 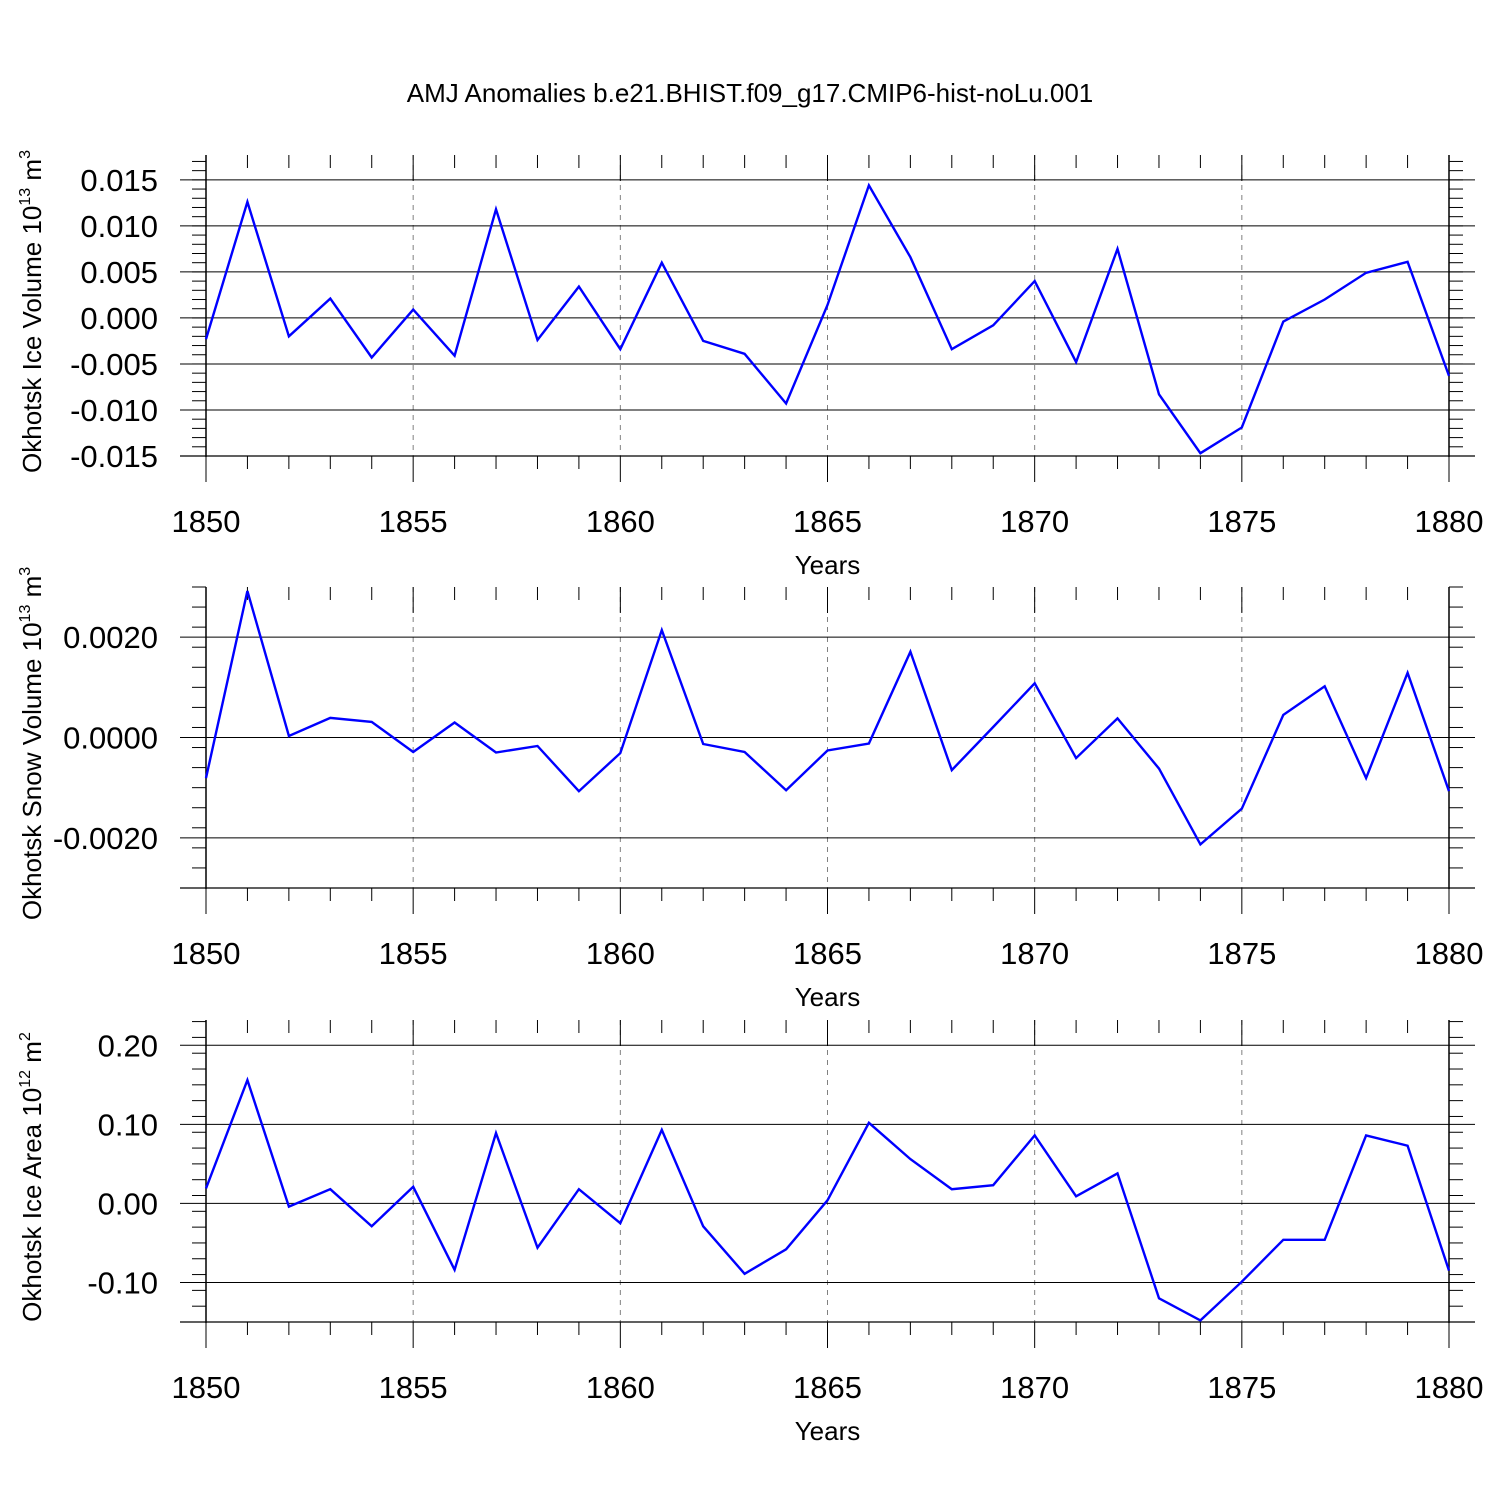 I want to click on y-axis-title: Okhotsk Ice Area 1012 m2, so click(x=32, y=1177).